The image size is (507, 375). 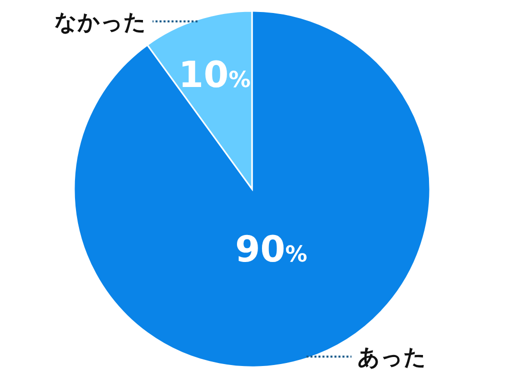 What do you see at coordinates (214, 75) in the screenshot?
I see `data-label: 10%` at bounding box center [214, 75].